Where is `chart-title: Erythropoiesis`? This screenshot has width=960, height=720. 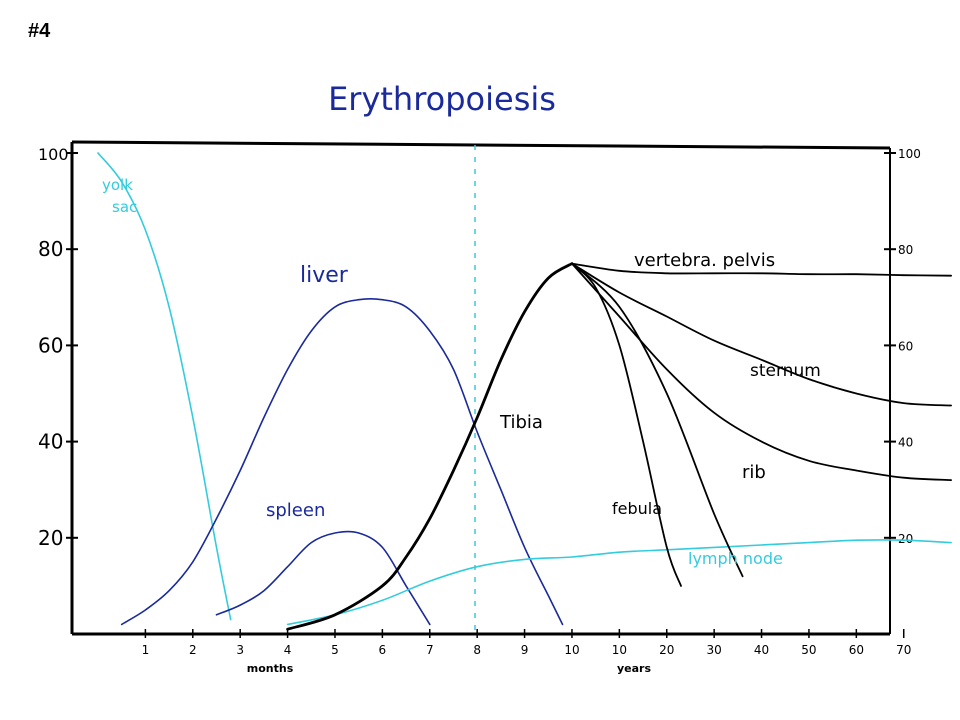 chart-title: Erythropoiesis is located at coordinates (442, 99).